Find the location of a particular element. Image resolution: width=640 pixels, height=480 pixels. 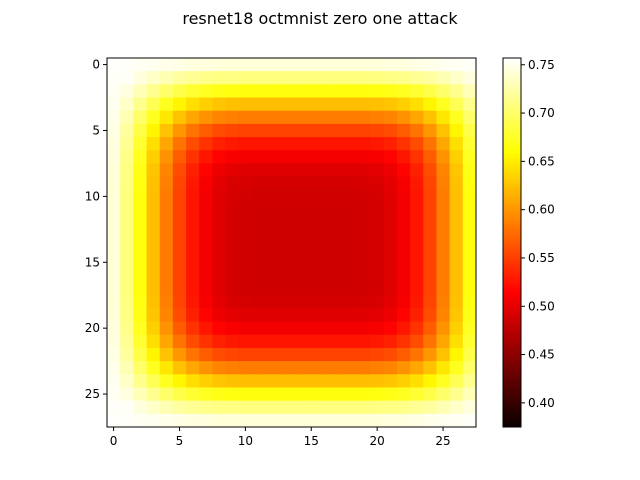

x-tick-label: 0 is located at coordinates (114, 441).